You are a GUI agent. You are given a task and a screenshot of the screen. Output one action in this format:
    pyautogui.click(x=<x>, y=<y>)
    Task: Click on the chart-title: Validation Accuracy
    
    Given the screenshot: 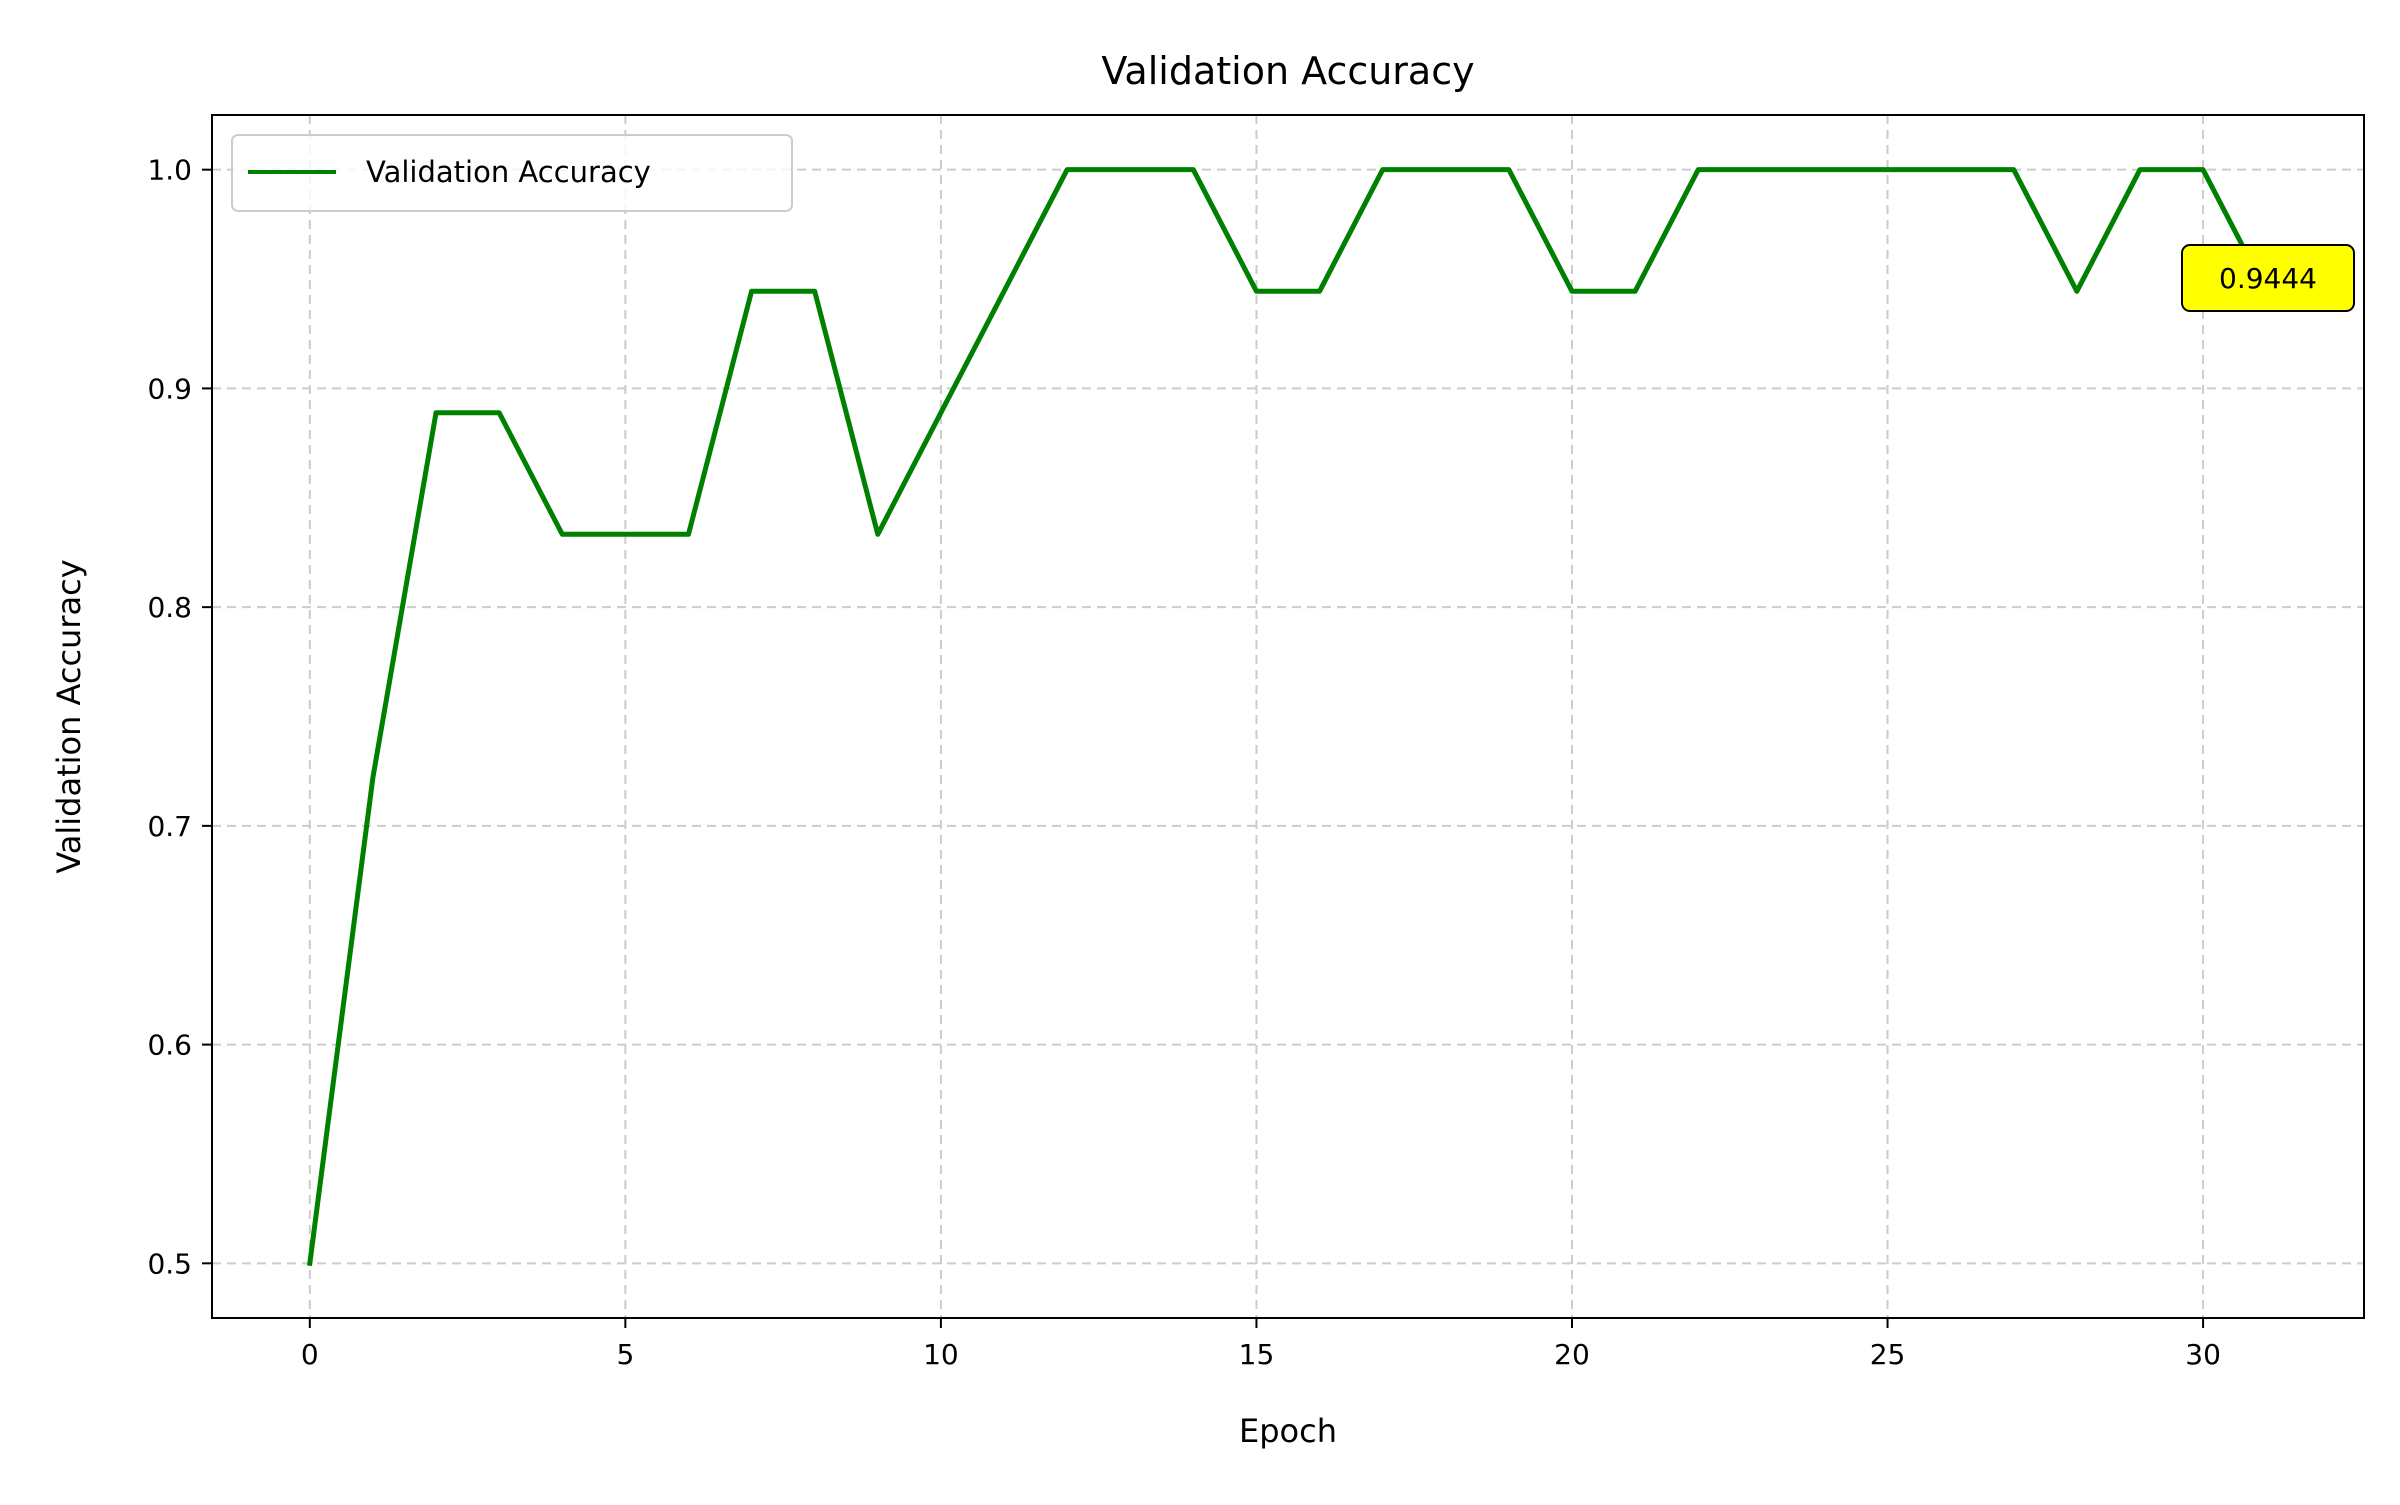 What is the action you would take?
    pyautogui.click(x=1287, y=71)
    